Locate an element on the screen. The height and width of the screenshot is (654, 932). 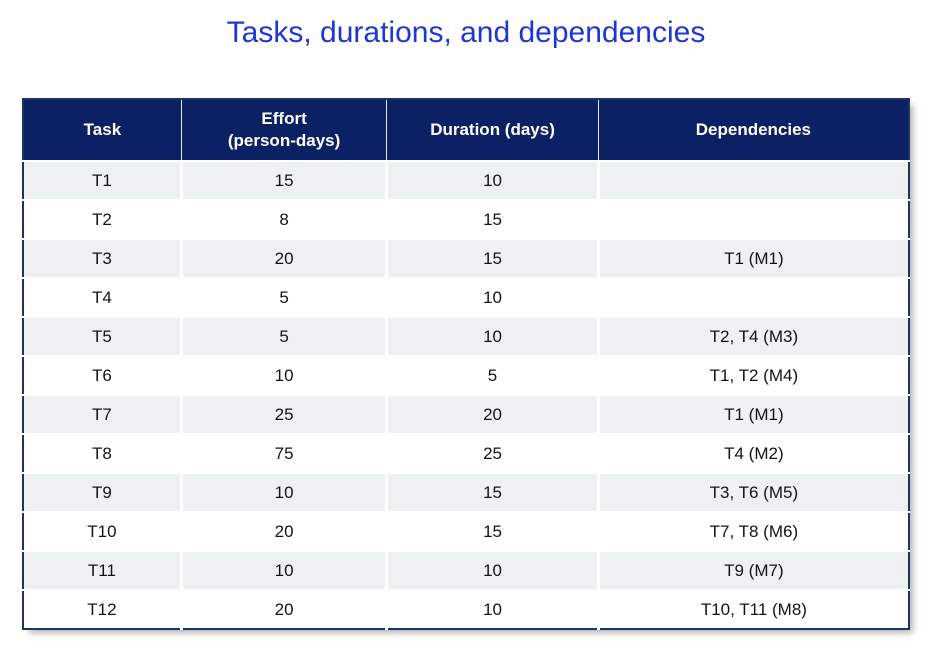
table-row-t8: T8 75 25 T4 (M2) is located at coordinates (466, 453).